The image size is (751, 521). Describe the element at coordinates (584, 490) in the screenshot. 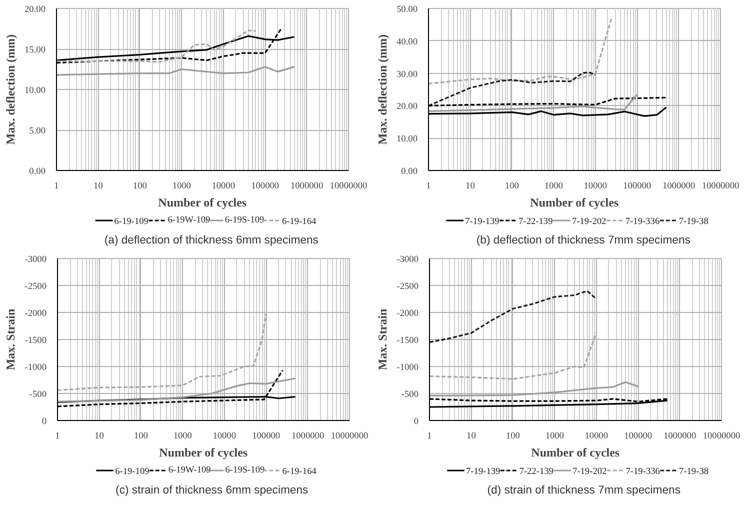

I see `text: (d) strain of thickness 7mm specimens` at that location.